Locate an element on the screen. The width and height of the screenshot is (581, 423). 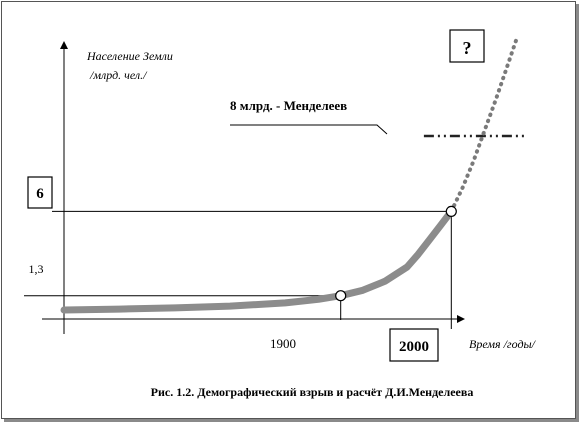
x-callout-box-2000 is located at coordinates (414, 345).